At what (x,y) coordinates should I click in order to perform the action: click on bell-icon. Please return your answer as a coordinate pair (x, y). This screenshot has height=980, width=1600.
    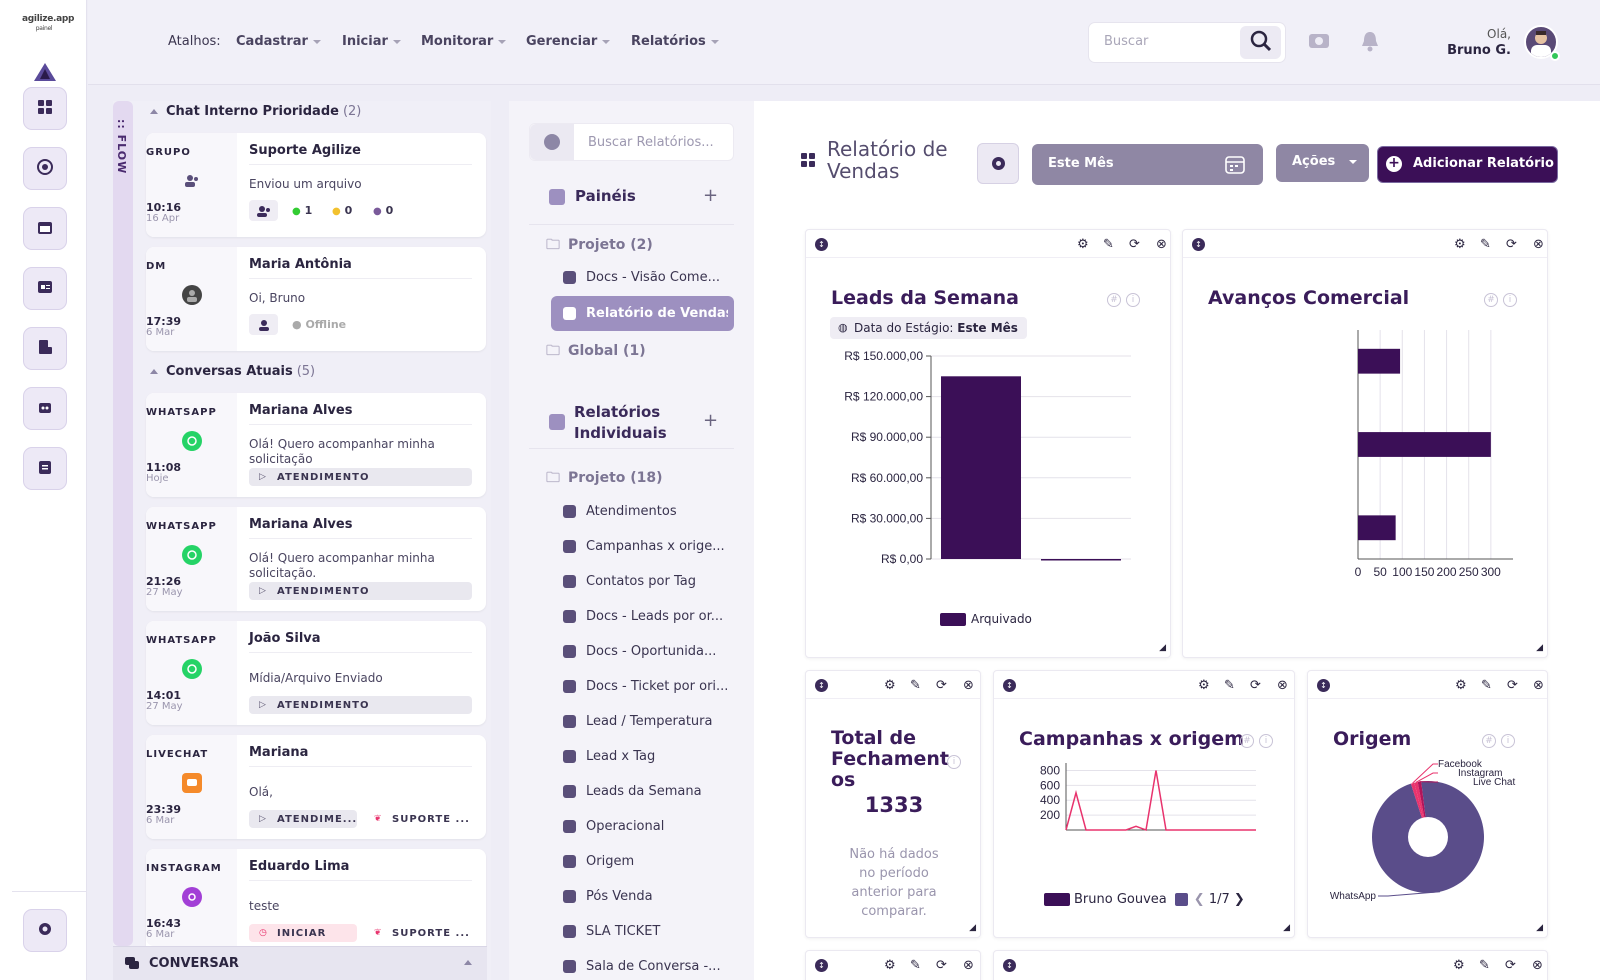
    Looking at the image, I should click on (1370, 43).